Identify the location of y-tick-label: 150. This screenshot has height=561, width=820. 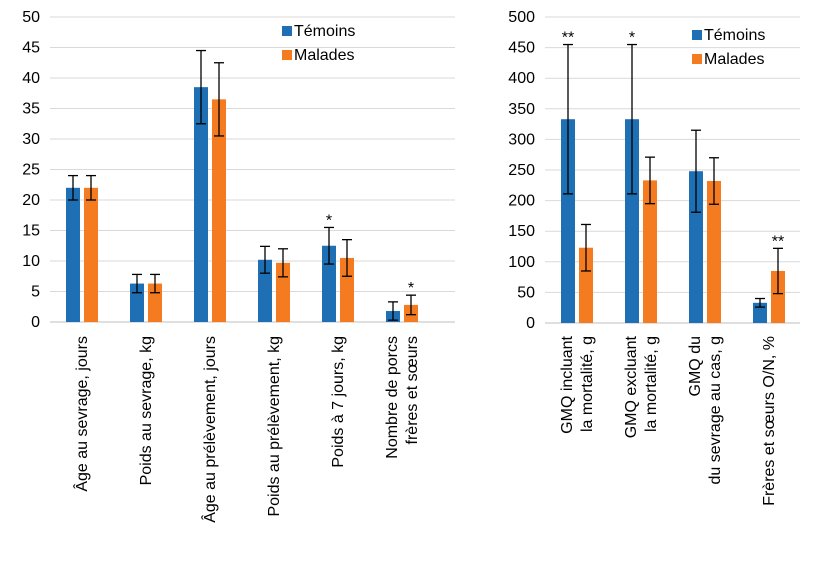
(521, 231).